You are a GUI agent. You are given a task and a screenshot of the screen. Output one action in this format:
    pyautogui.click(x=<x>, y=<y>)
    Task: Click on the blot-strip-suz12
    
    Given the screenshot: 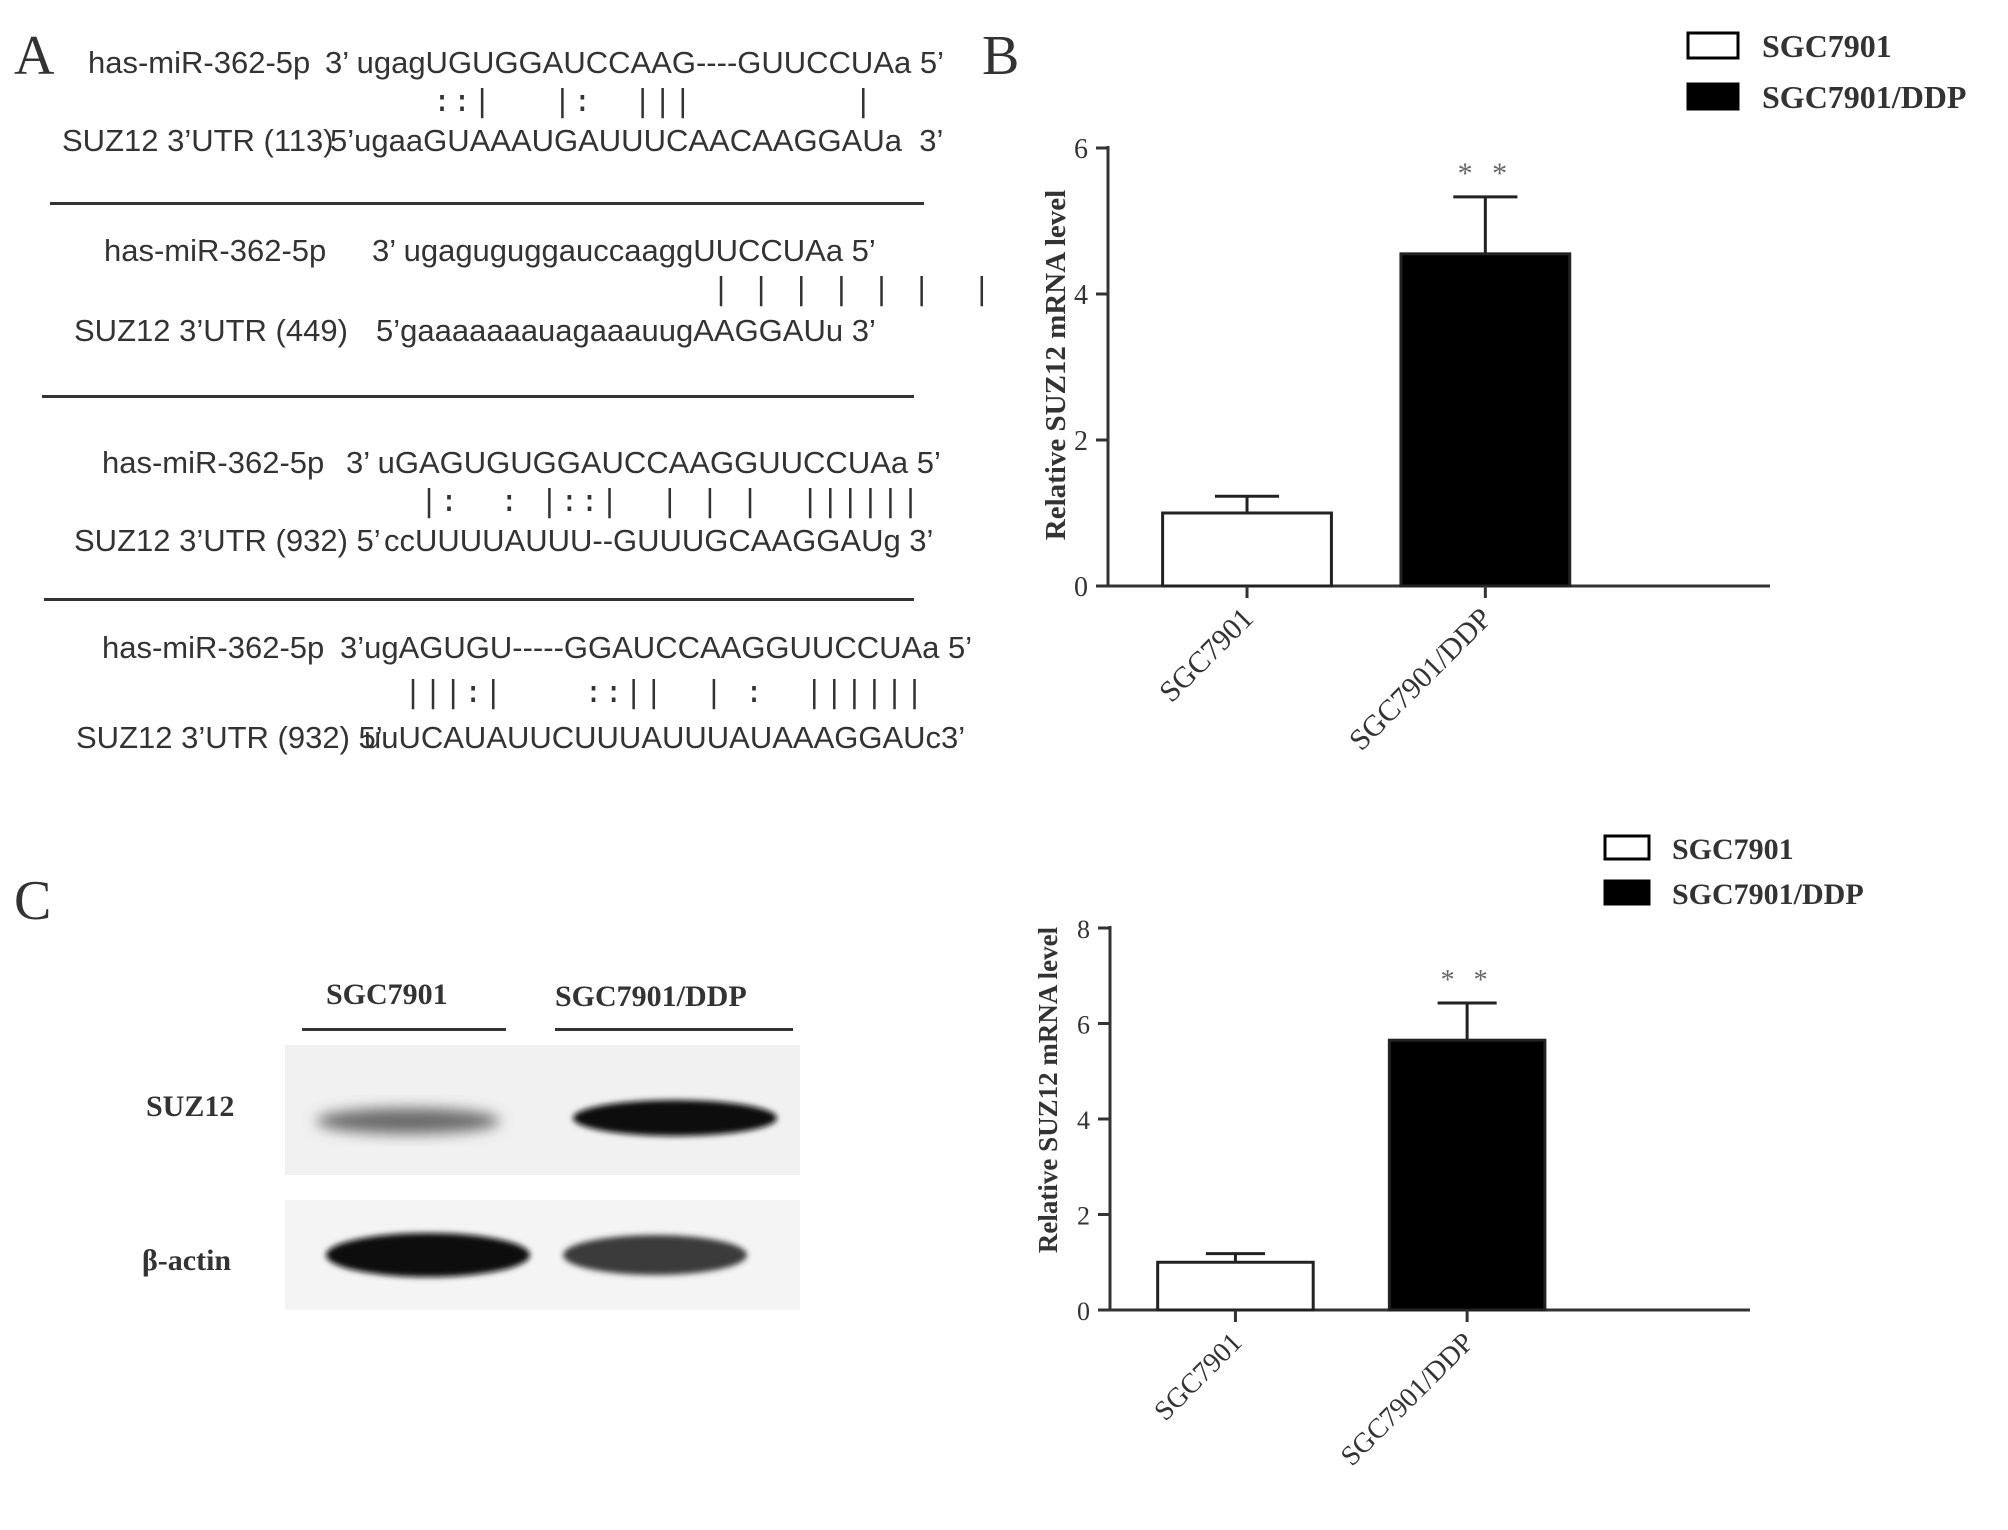 What is the action you would take?
    pyautogui.click(x=542, y=1110)
    